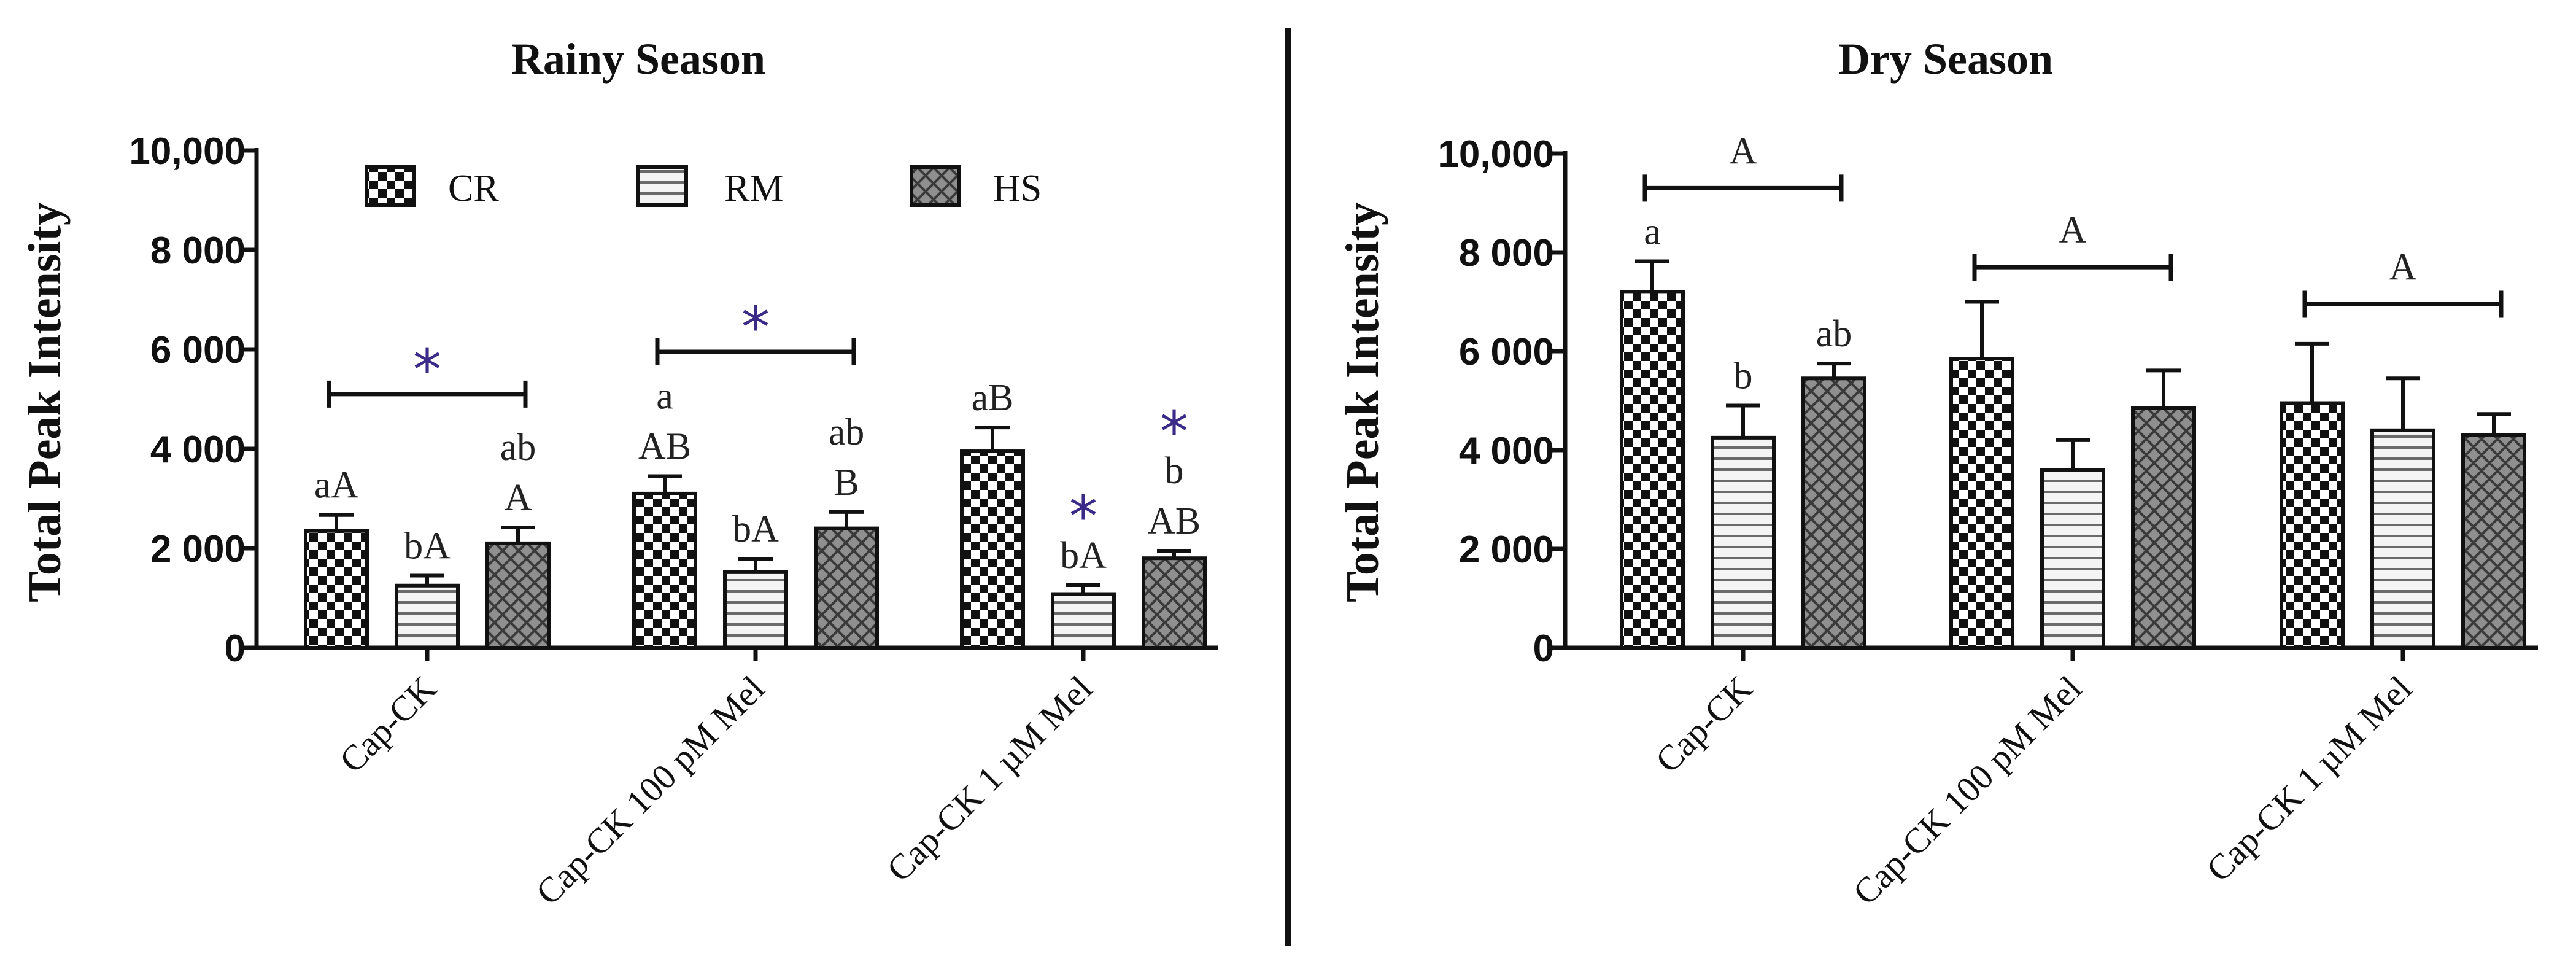 This screenshot has height=956, width=2576. I want to click on significance-label: aB, so click(993, 398).